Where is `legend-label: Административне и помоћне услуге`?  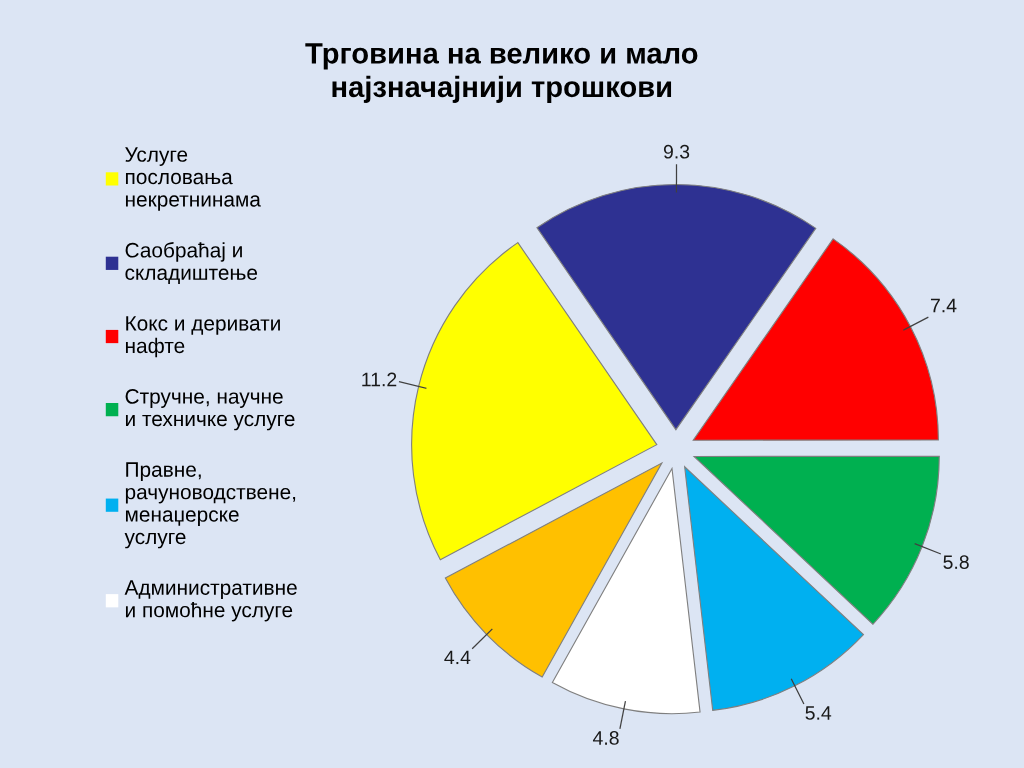 legend-label: Административне и помоћне услуге is located at coordinates (210, 601).